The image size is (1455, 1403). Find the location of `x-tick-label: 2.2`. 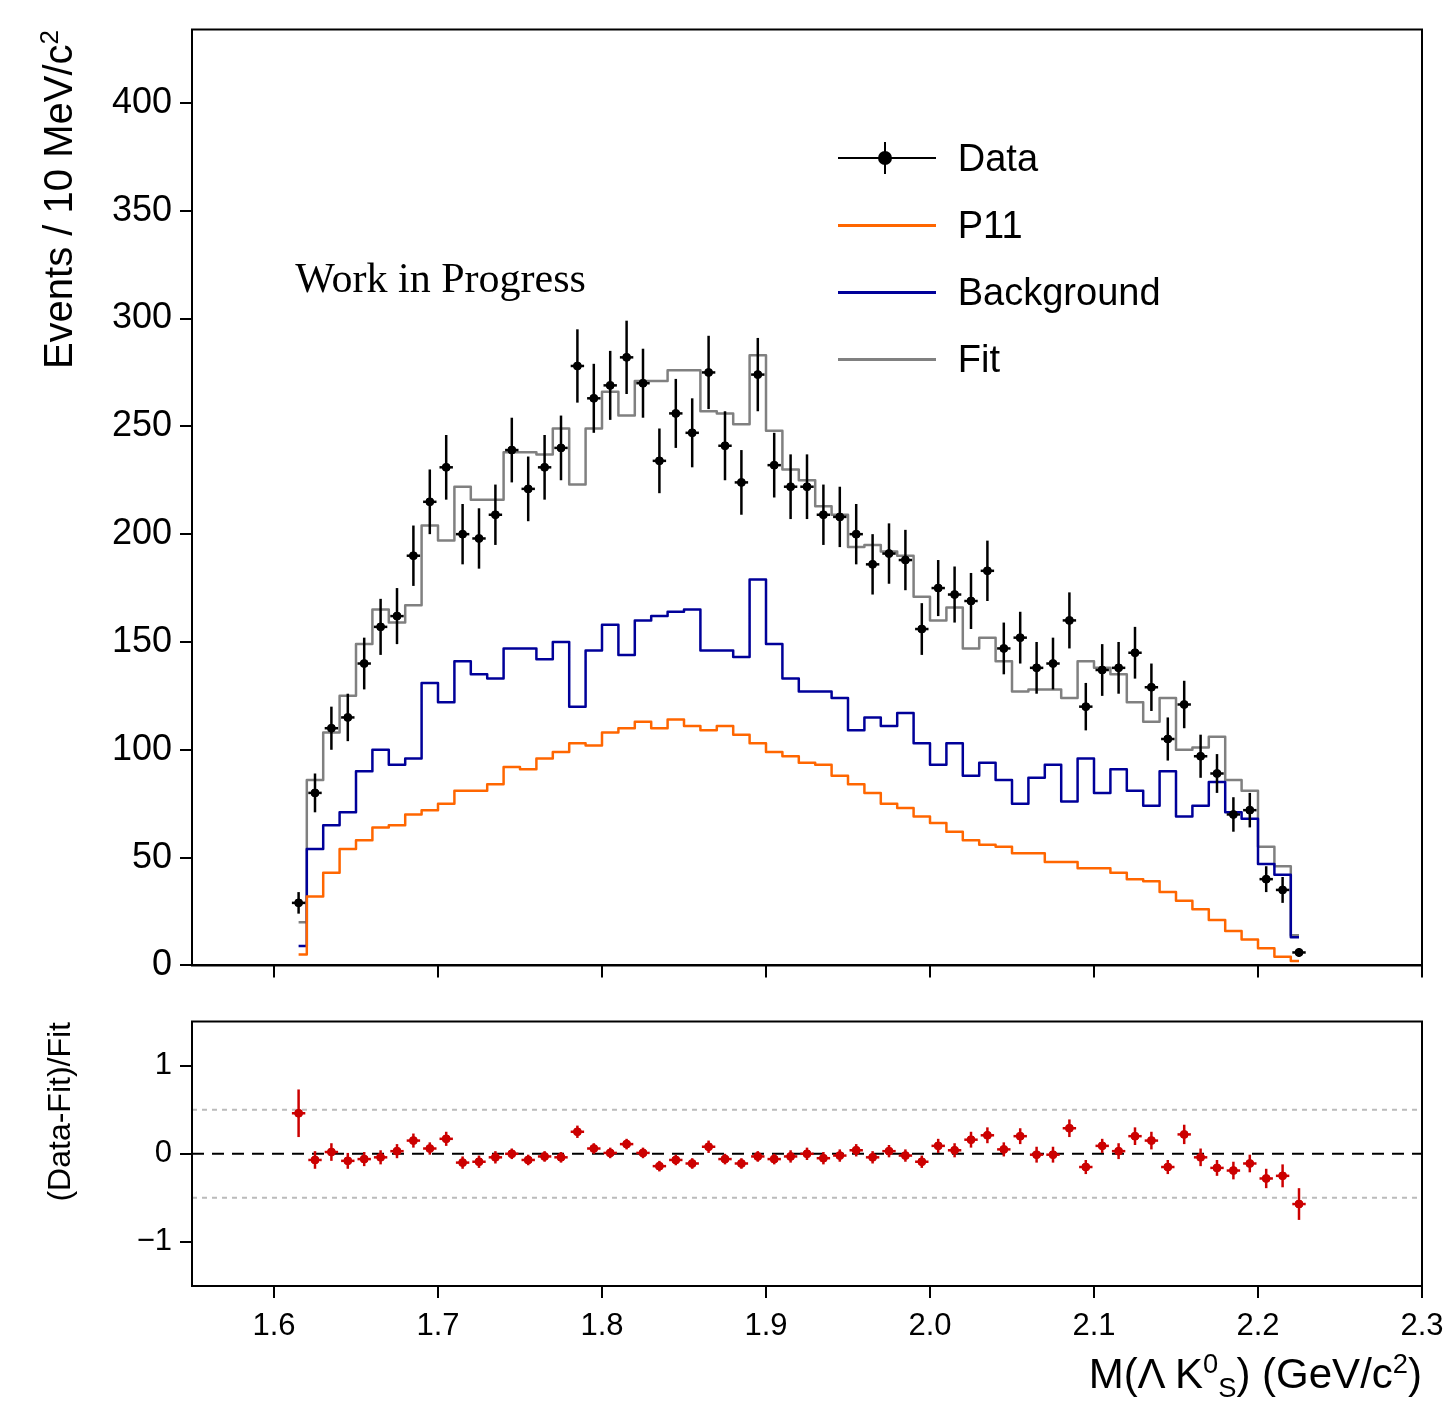

x-tick-label: 2.2 is located at coordinates (1258, 1325).